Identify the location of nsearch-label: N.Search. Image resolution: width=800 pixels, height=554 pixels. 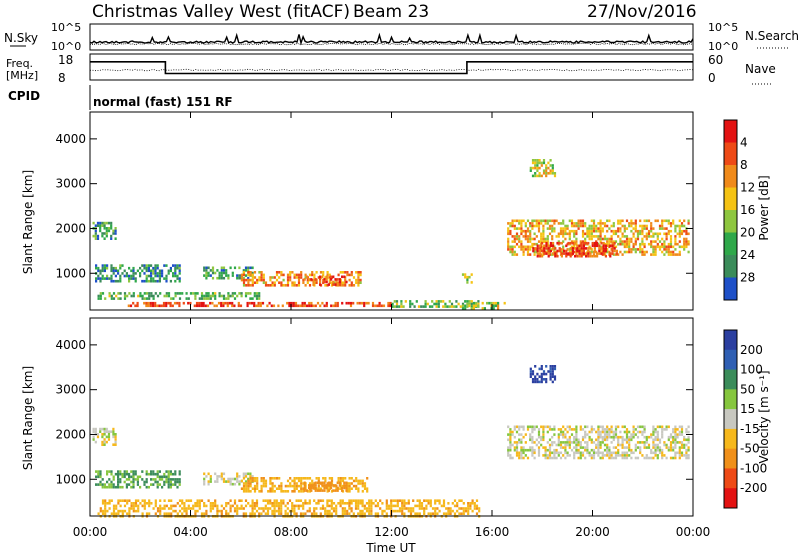
(772, 36).